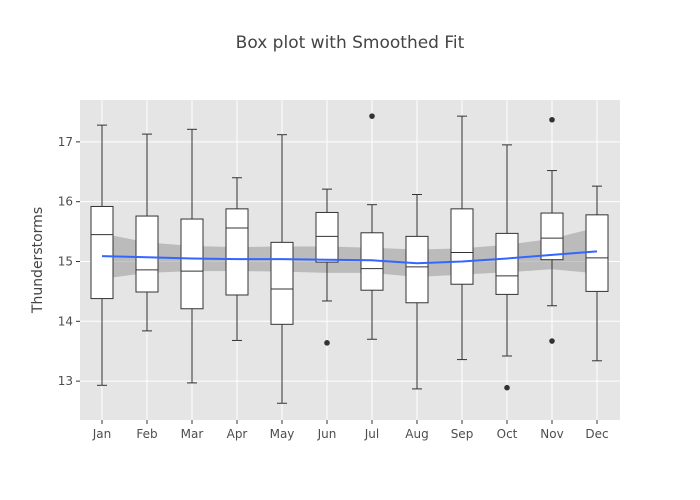 Image resolution: width=700 pixels, height=500 pixels. Describe the element at coordinates (350, 43) in the screenshot. I see `chart-title: Box plot with Smoothed Fit` at that location.